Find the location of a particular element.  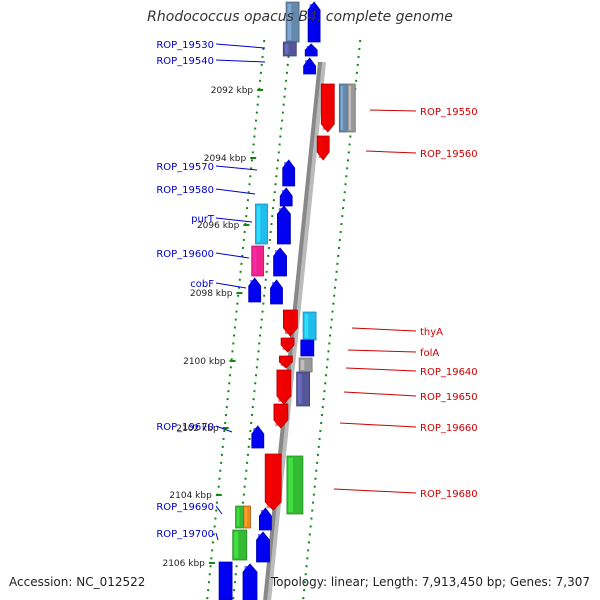

gene-label-ROP_19650: ROP_19650 is located at coordinates (449, 397).